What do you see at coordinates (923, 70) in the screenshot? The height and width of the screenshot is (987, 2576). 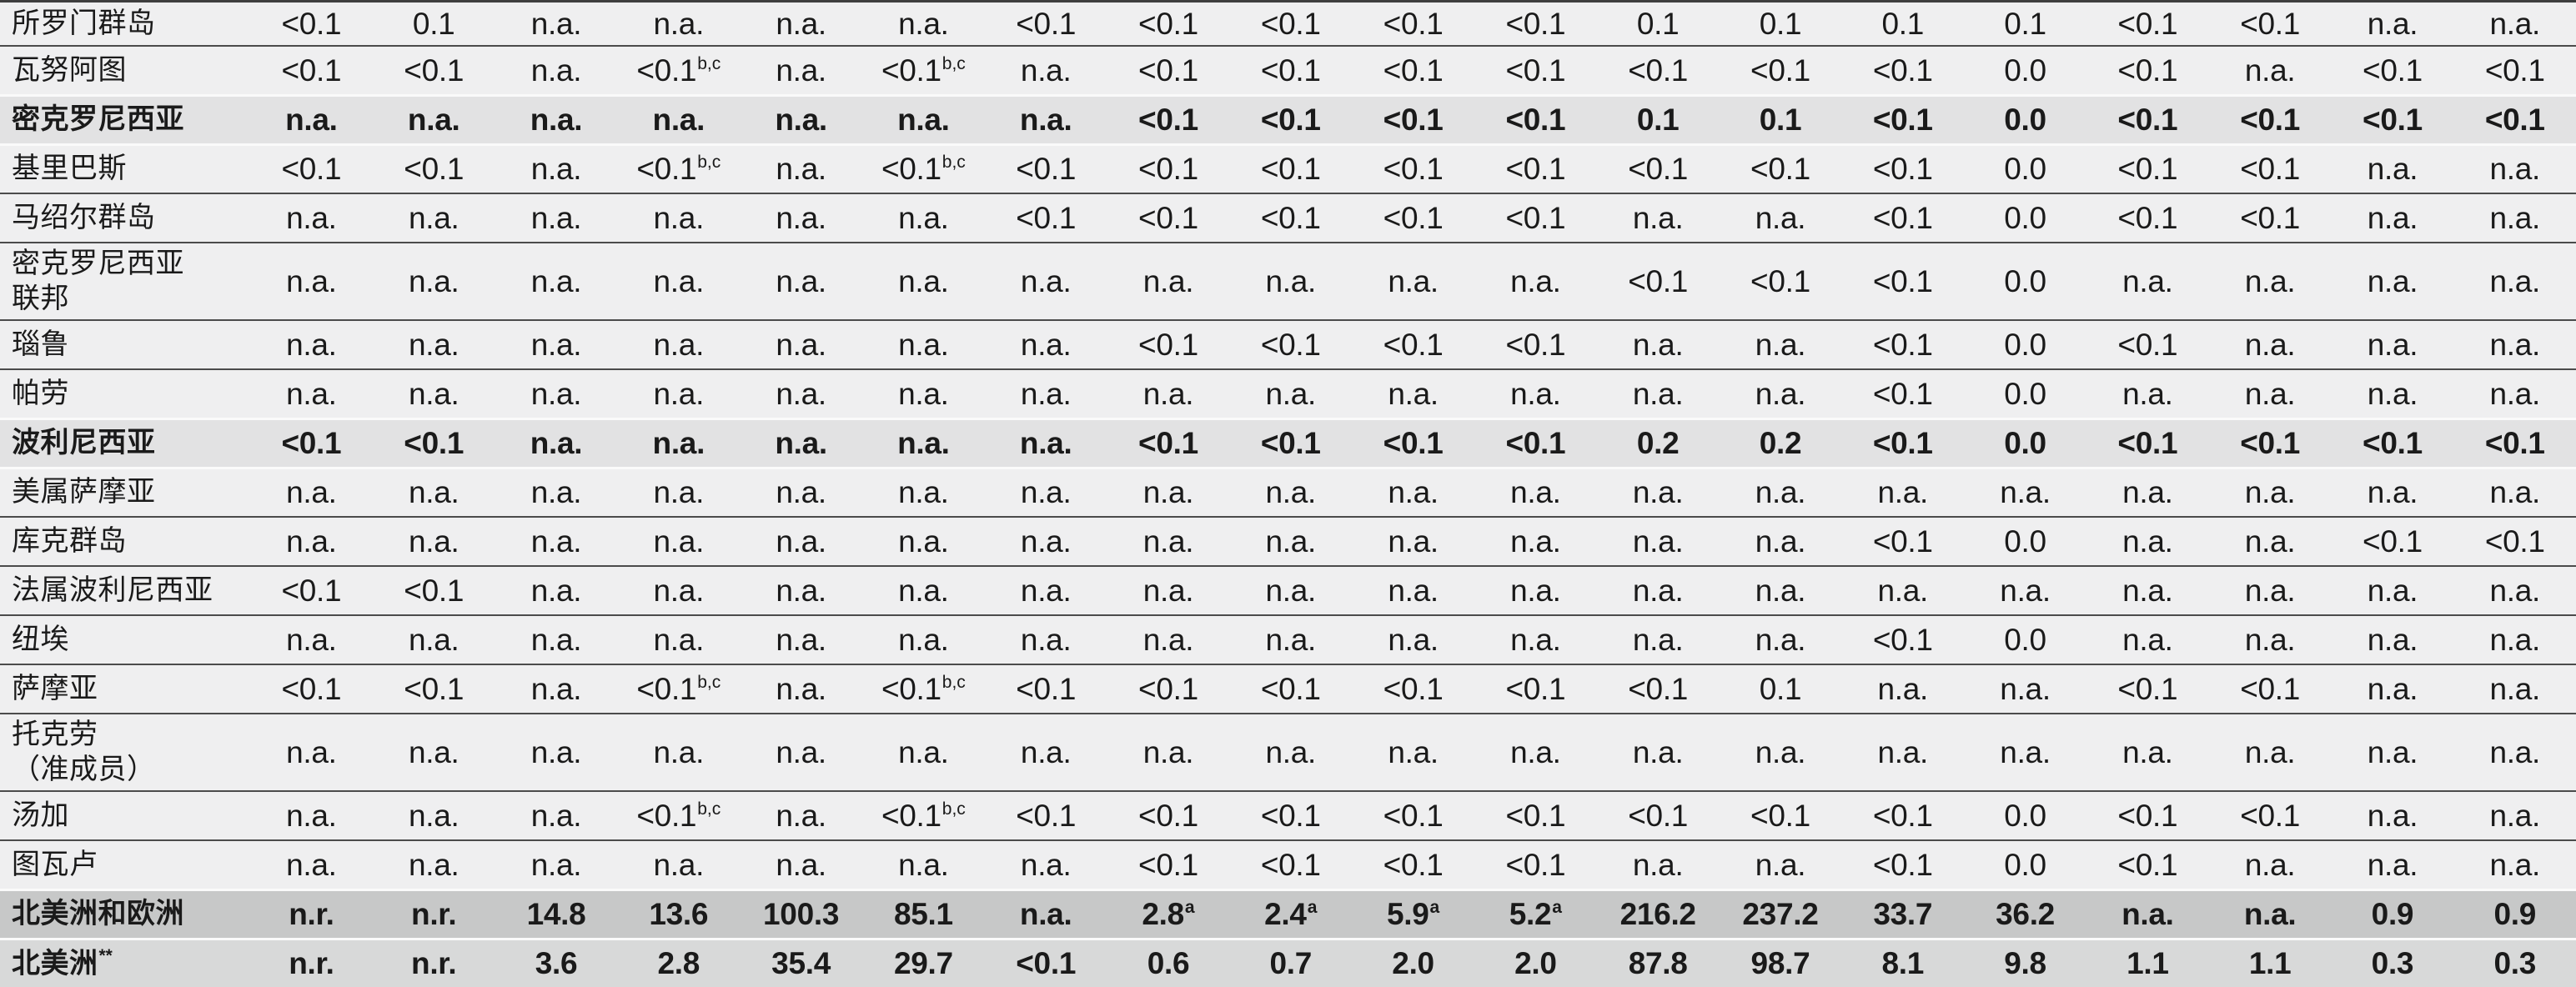 I see `cell-value: <0.1b,c` at bounding box center [923, 70].